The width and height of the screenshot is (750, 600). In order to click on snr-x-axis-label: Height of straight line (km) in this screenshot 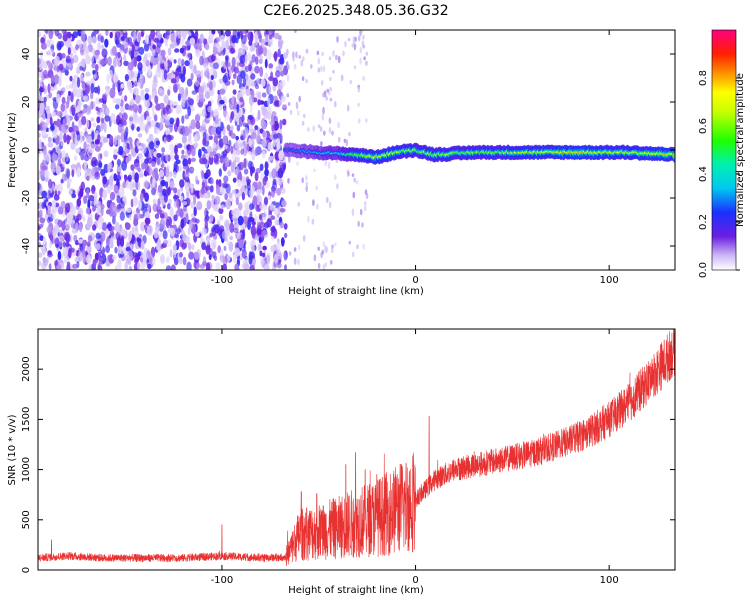, I will do `click(356, 590)`.